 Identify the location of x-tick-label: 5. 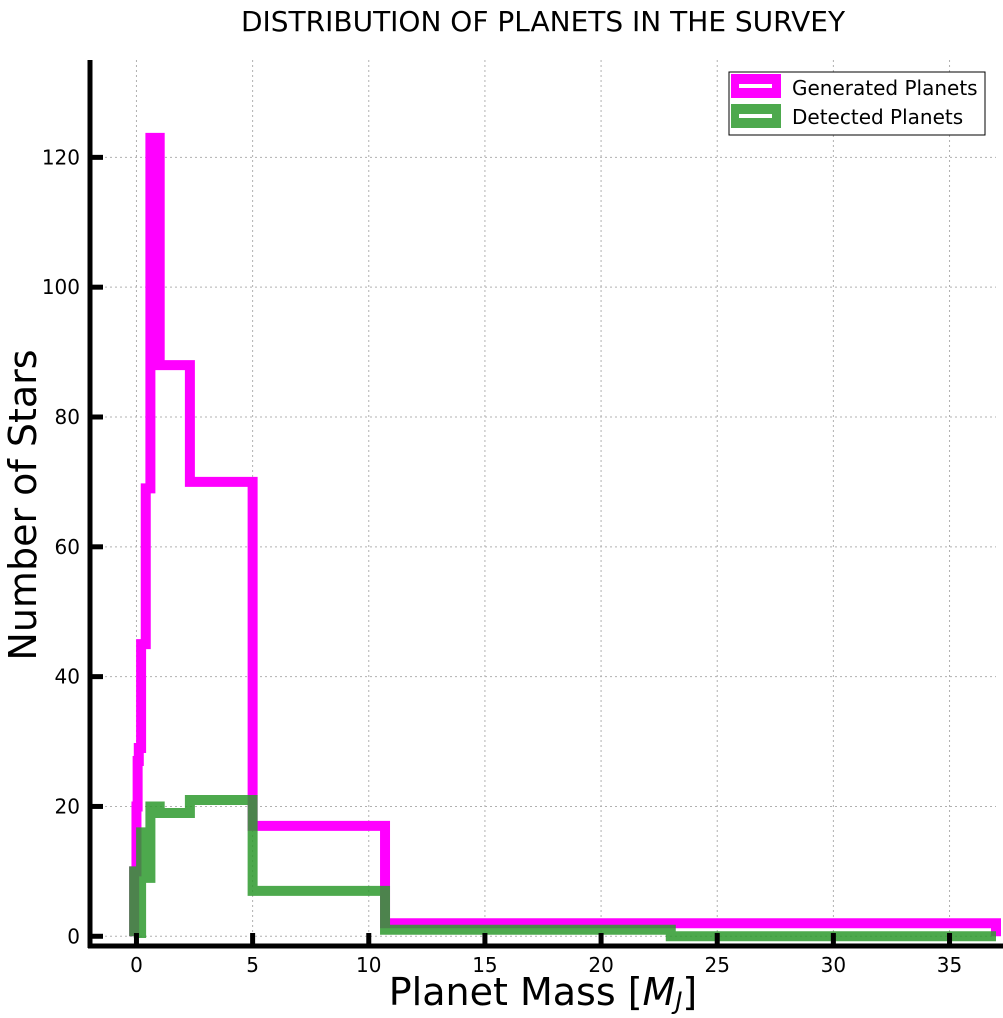
(252, 965).